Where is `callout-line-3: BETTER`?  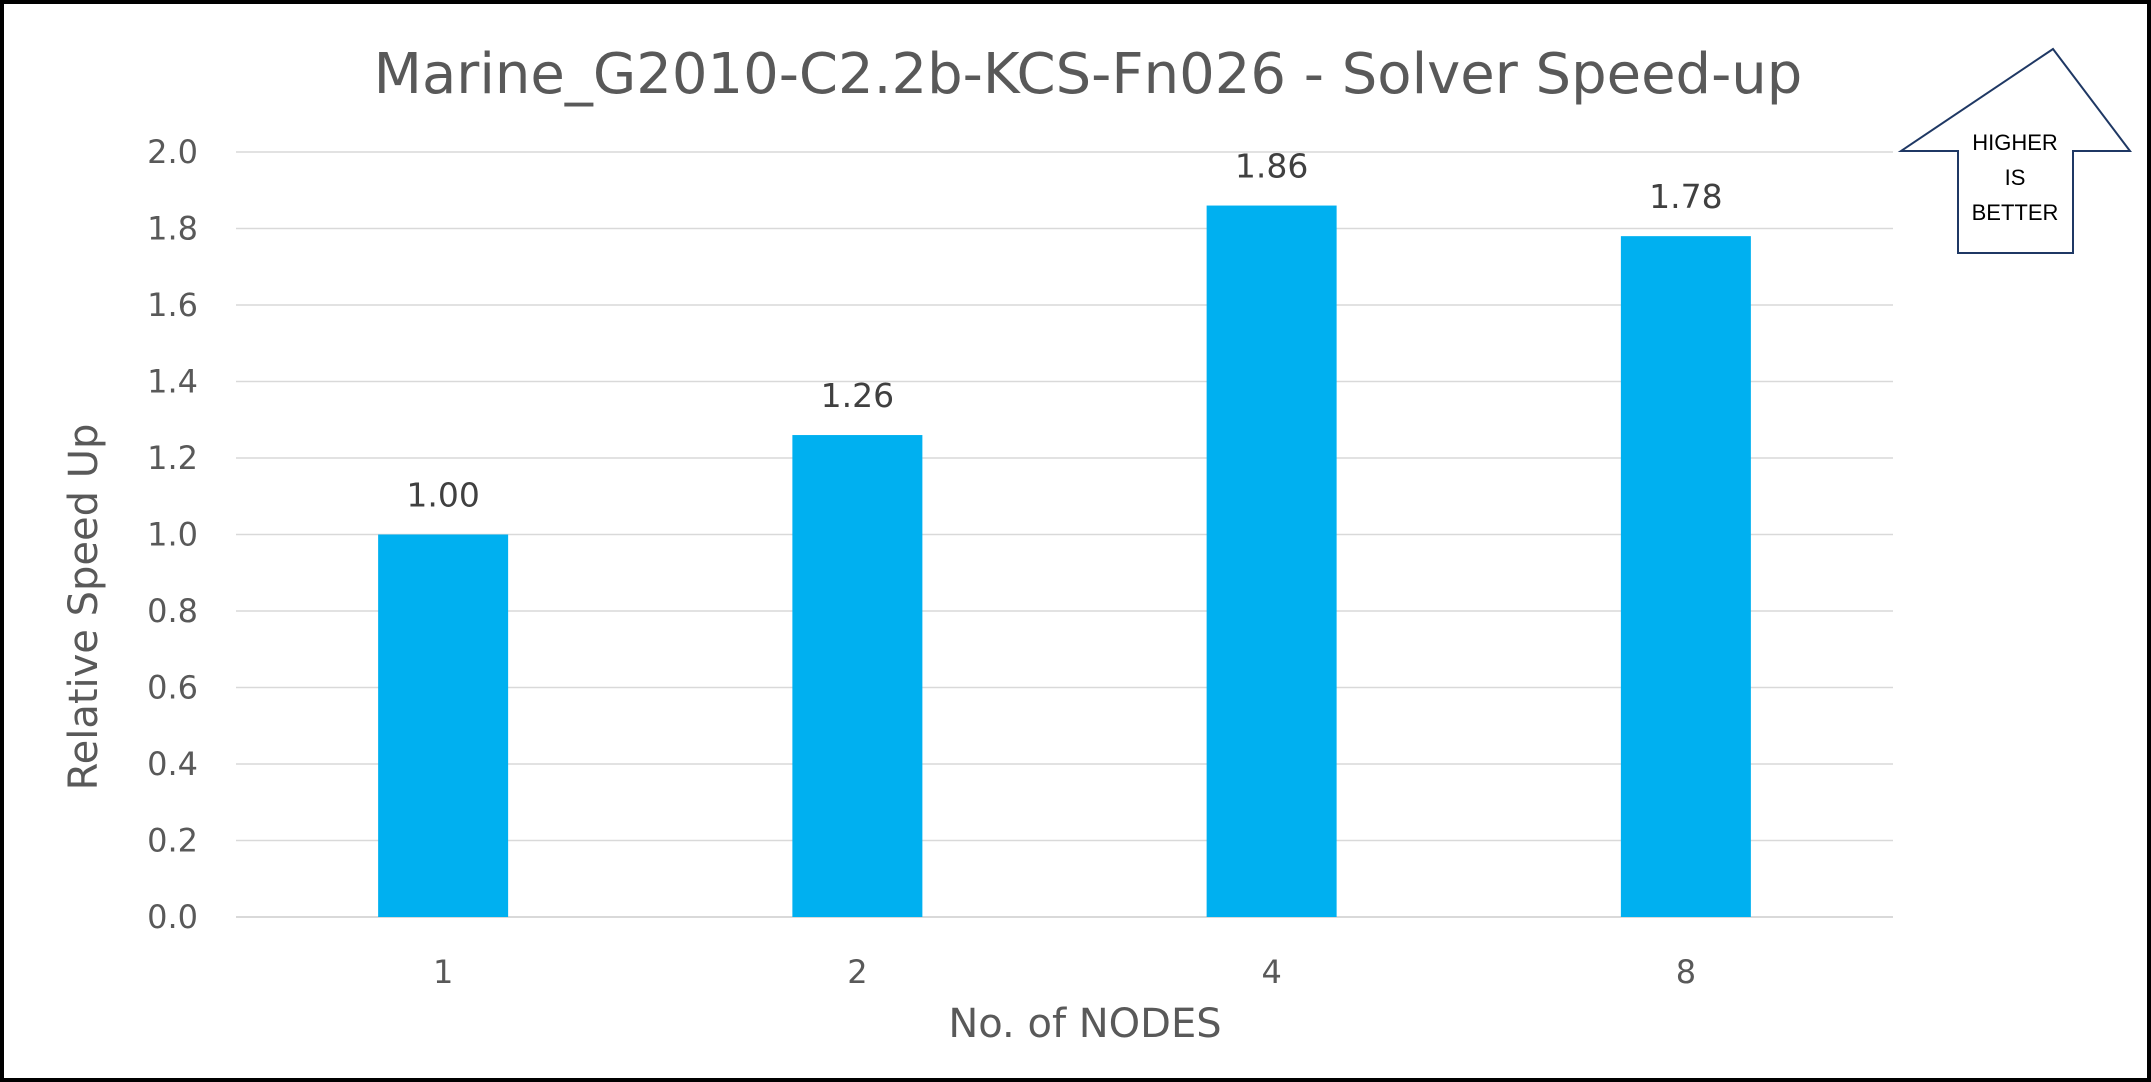 callout-line-3: BETTER is located at coordinates (2015, 212).